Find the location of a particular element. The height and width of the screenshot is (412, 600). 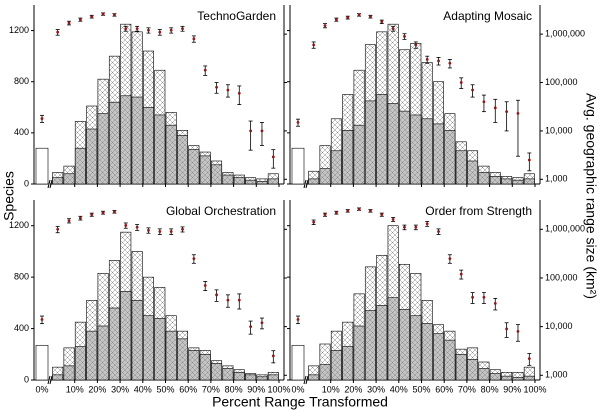

y-tick-label: 800 is located at coordinates (21, 81).